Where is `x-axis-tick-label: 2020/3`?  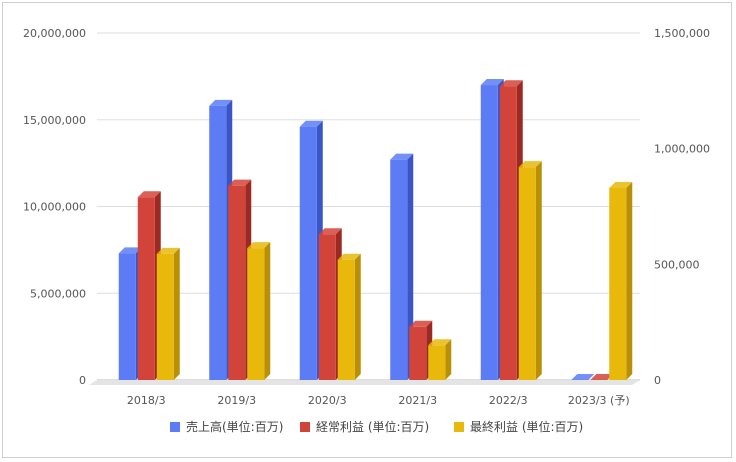 x-axis-tick-label: 2020/3 is located at coordinates (327, 400).